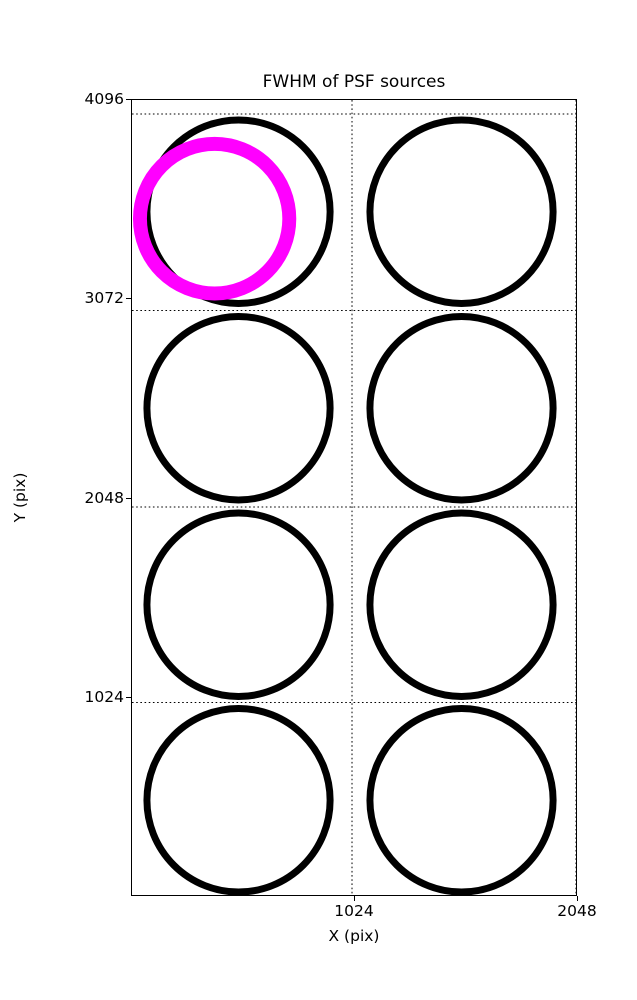 Image resolution: width=637 pixels, height=1000 pixels. I want to click on y-axis-title: Y (pix), so click(20, 497).